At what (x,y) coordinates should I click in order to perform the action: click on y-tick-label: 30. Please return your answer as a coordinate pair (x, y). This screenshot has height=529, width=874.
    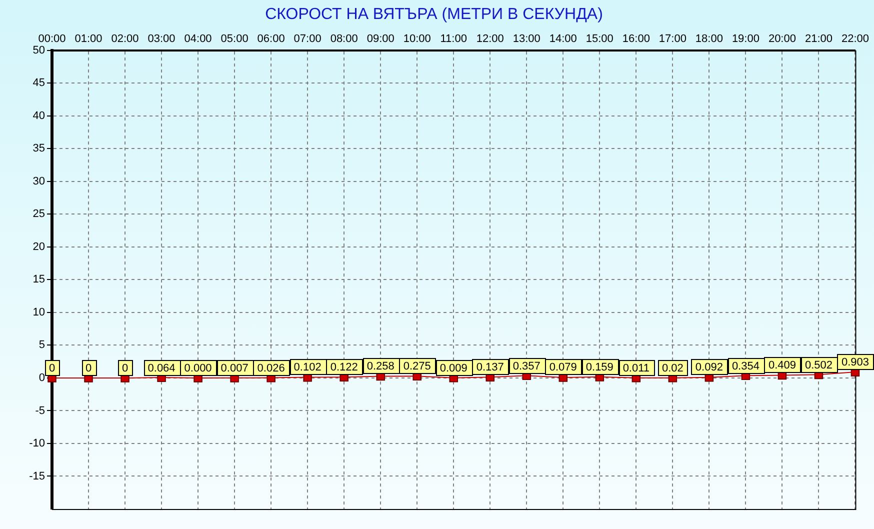
    Looking at the image, I should click on (38, 181).